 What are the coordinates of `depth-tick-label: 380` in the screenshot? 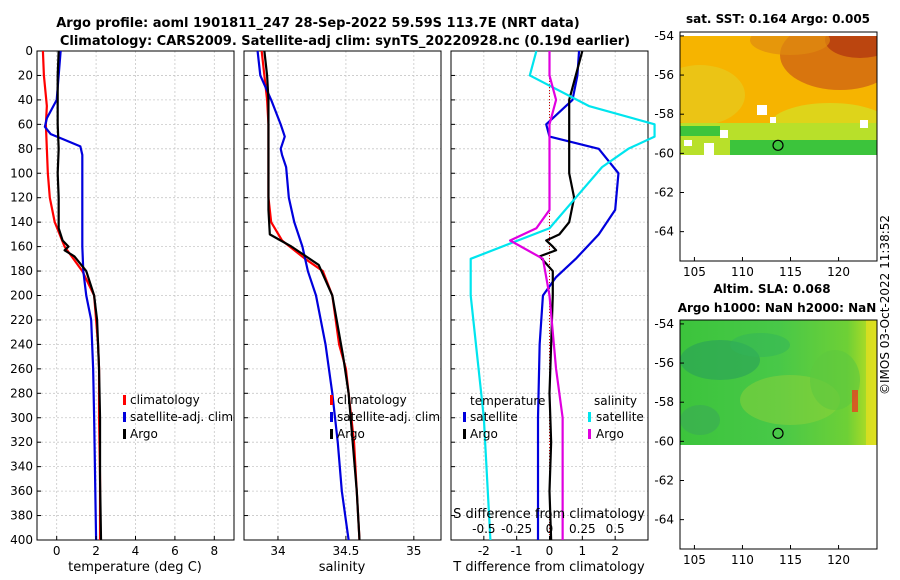 It's located at (21, 516).